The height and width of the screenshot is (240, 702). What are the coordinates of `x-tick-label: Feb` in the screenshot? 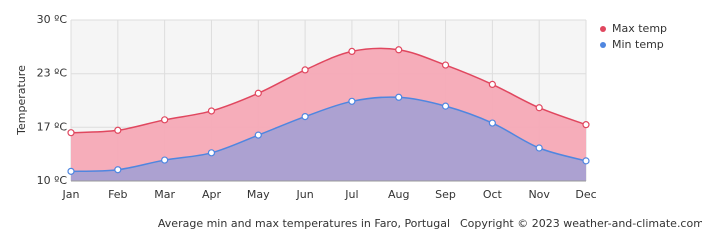 It's located at (117, 194).